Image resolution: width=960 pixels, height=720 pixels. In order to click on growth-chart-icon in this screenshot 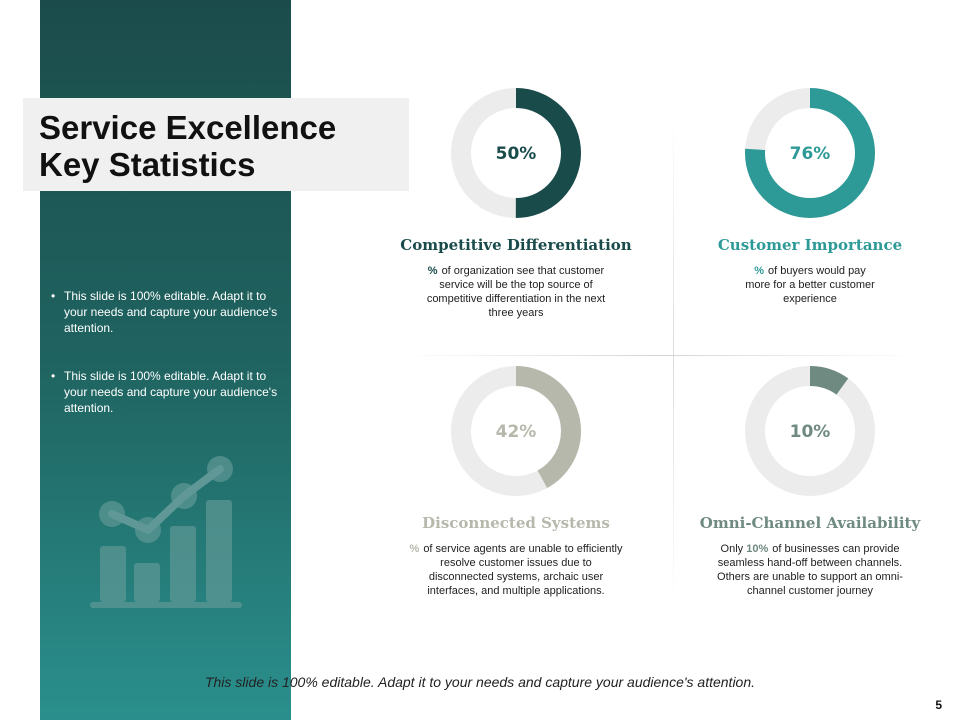, I will do `click(166, 532)`.